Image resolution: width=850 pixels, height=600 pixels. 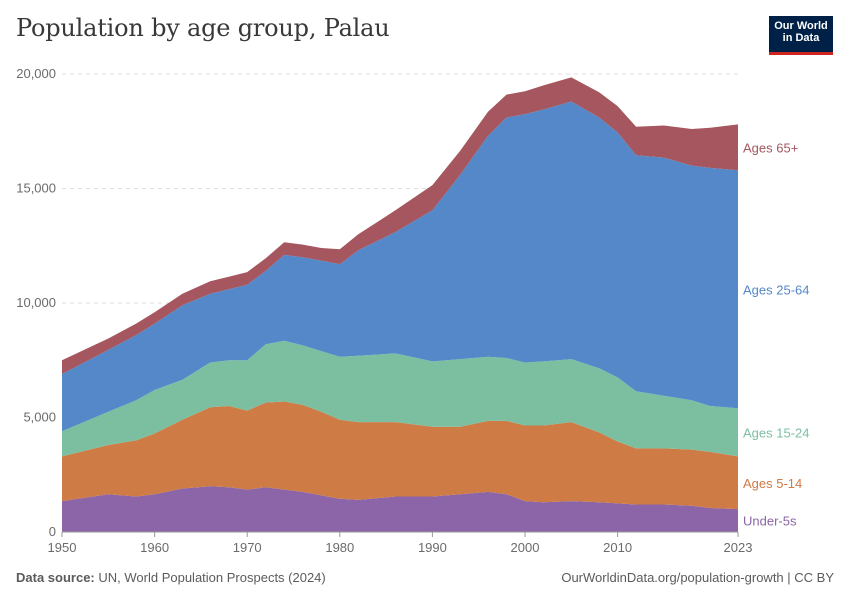 What do you see at coordinates (212, 577) in the screenshot?
I see `data-source-text: UN, World Population Prospects (2024)` at bounding box center [212, 577].